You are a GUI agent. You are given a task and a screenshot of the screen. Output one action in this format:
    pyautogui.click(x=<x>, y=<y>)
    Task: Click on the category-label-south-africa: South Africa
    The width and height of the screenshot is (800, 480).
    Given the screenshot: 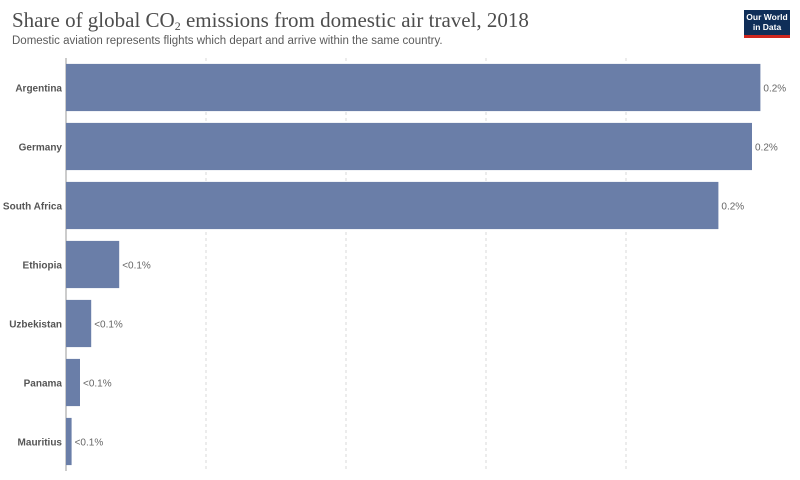 What is the action you would take?
    pyautogui.click(x=33, y=207)
    